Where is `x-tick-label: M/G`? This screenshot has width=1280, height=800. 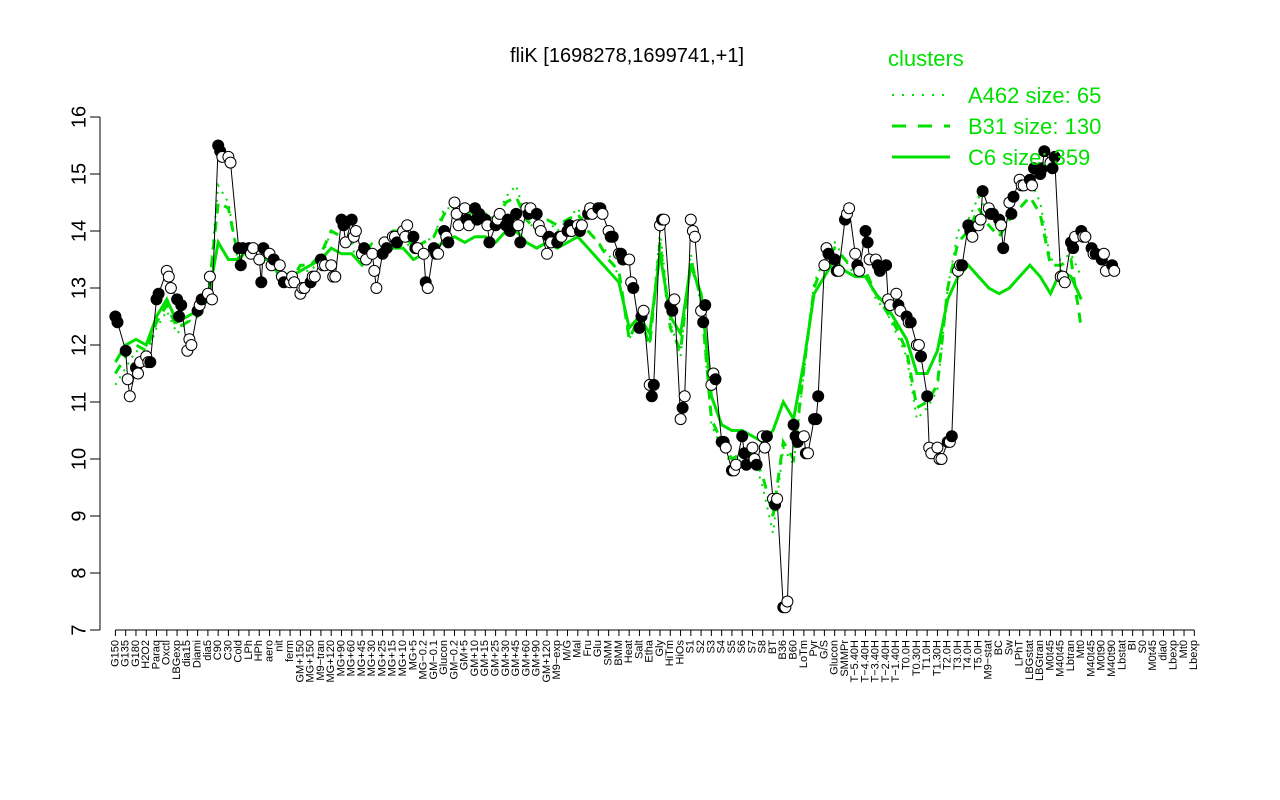
x-tick-label: M/G is located at coordinates (567, 650).